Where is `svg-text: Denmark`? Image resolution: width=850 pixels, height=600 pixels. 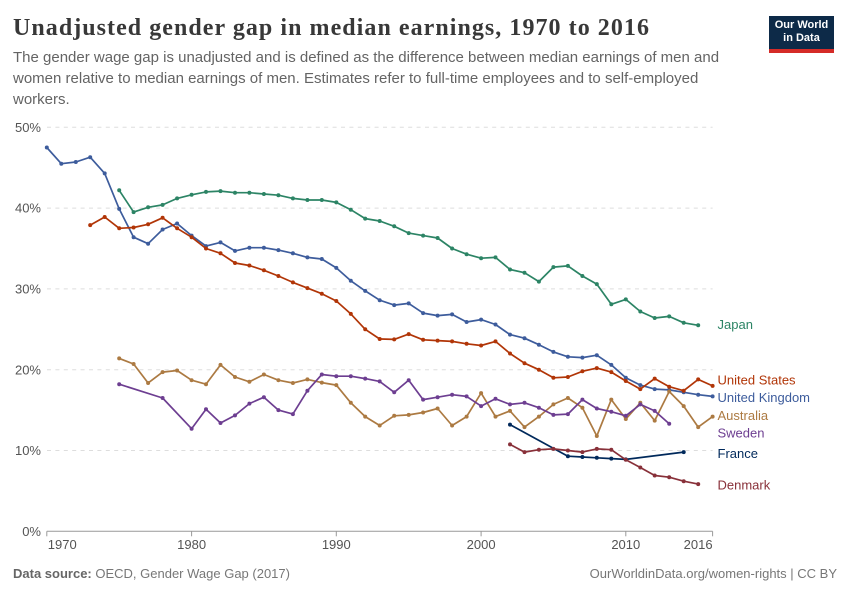
svg-text: Denmark is located at coordinates (744, 484).